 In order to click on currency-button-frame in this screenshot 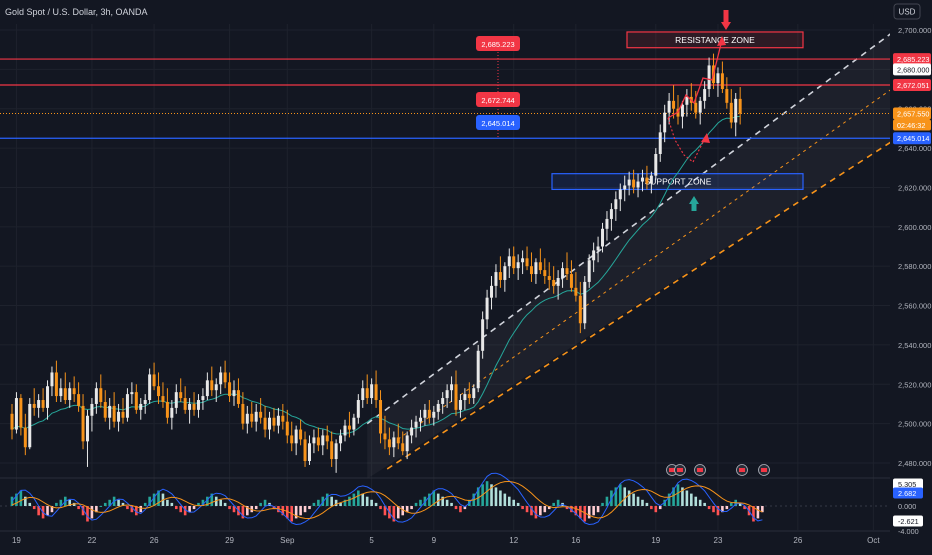, I will do `click(907, 11)`.